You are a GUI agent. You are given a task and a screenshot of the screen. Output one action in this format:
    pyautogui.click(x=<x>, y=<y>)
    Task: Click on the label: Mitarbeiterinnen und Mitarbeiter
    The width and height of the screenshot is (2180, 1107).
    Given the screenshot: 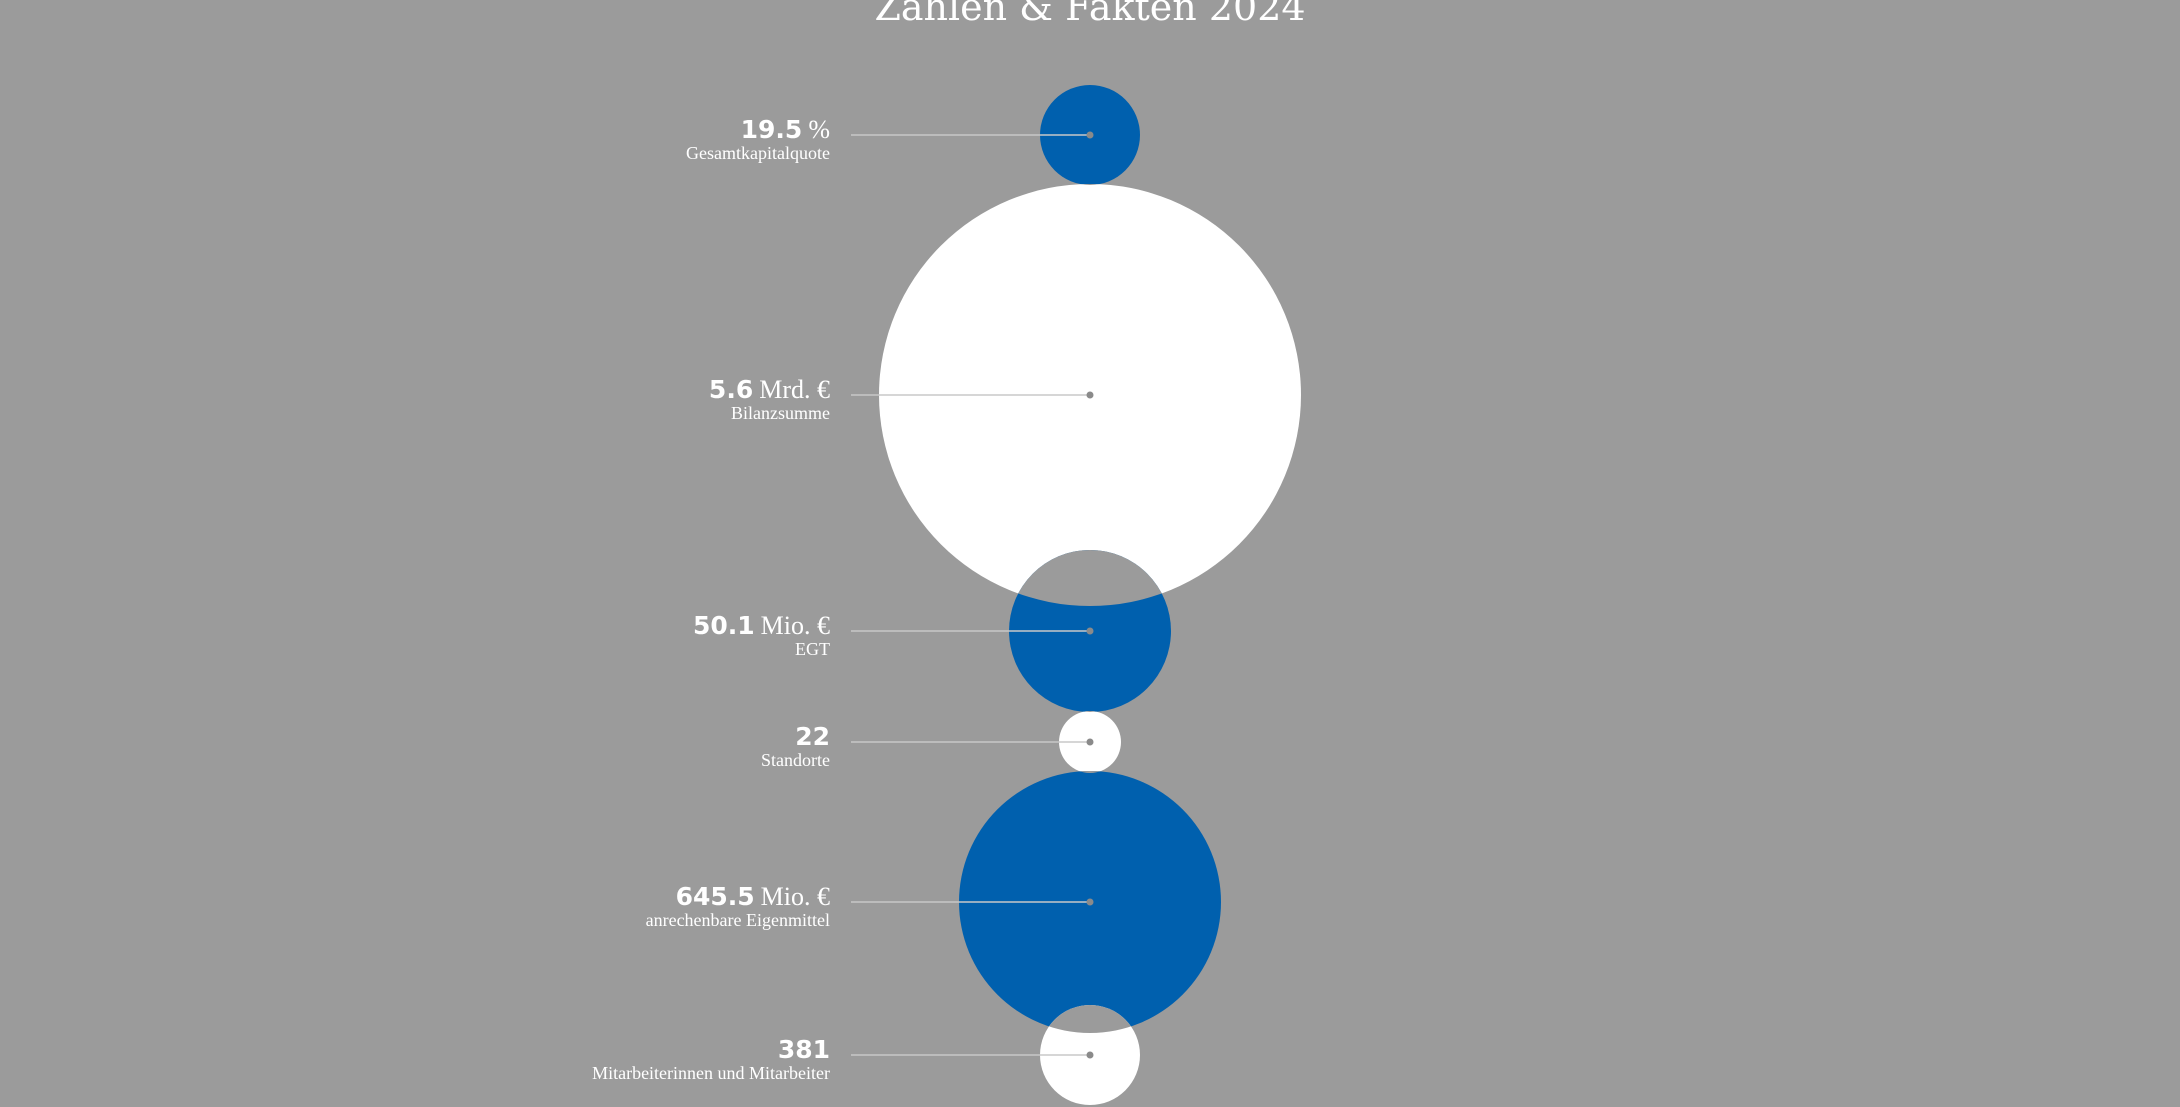 What is the action you would take?
    pyautogui.click(x=711, y=1073)
    